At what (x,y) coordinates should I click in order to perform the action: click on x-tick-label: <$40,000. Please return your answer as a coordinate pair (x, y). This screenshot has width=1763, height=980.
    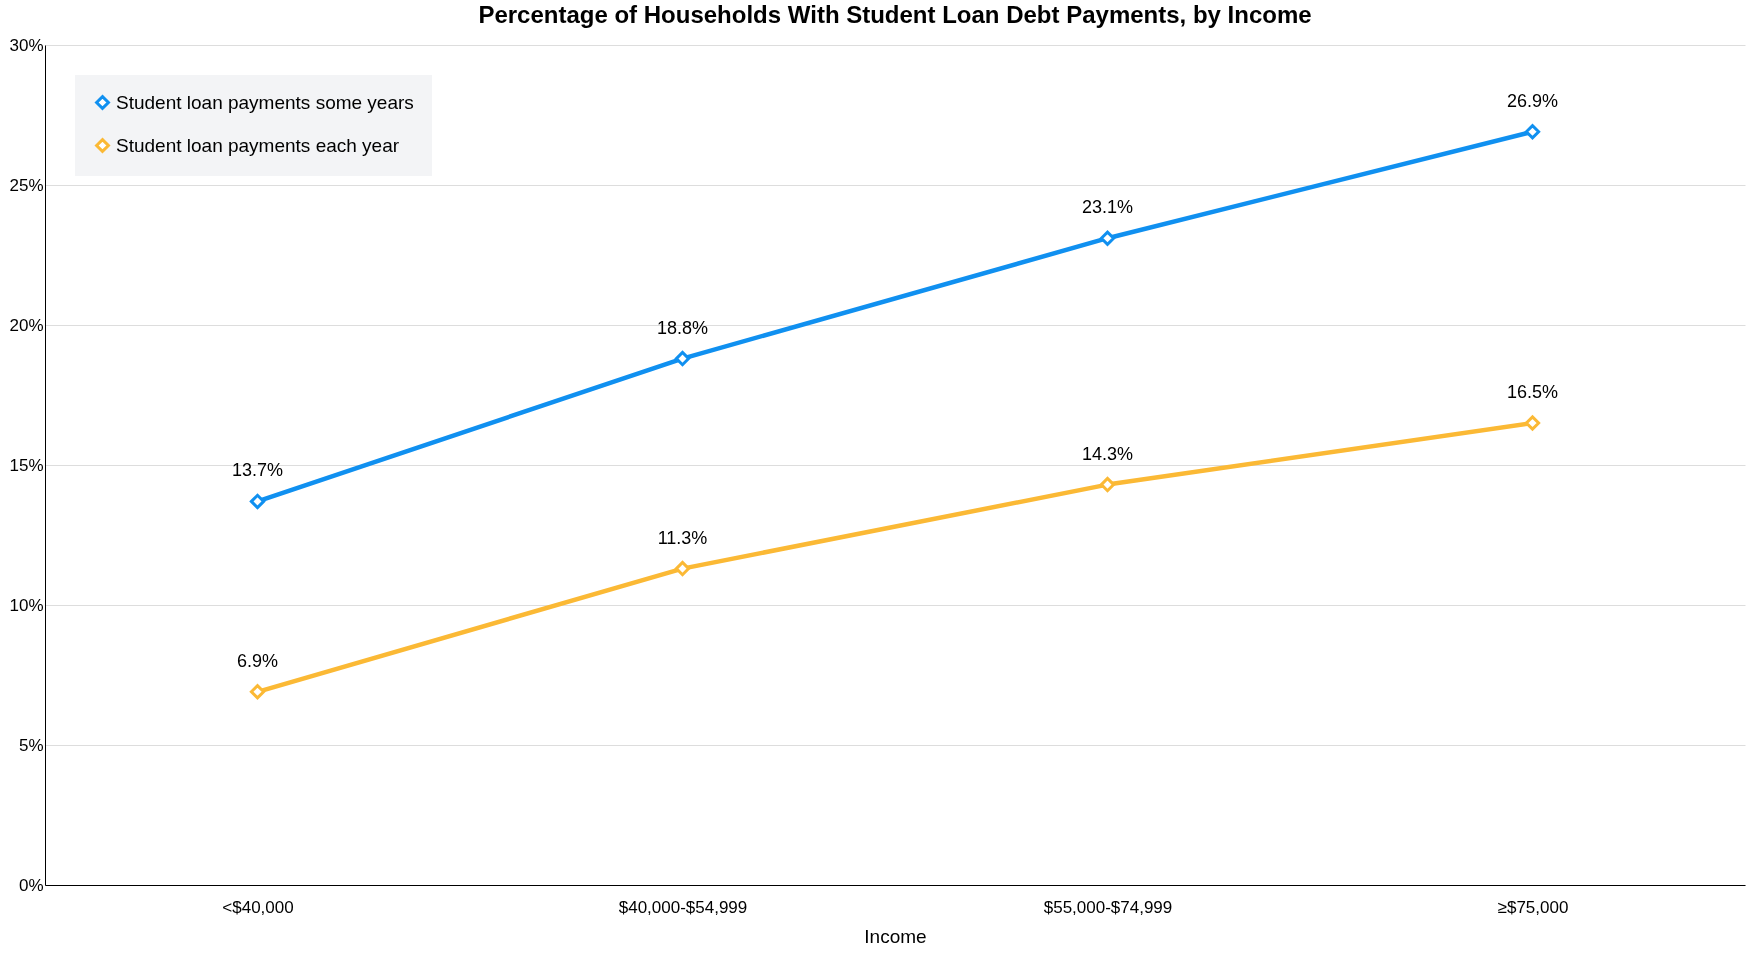
    Looking at the image, I should click on (258, 907).